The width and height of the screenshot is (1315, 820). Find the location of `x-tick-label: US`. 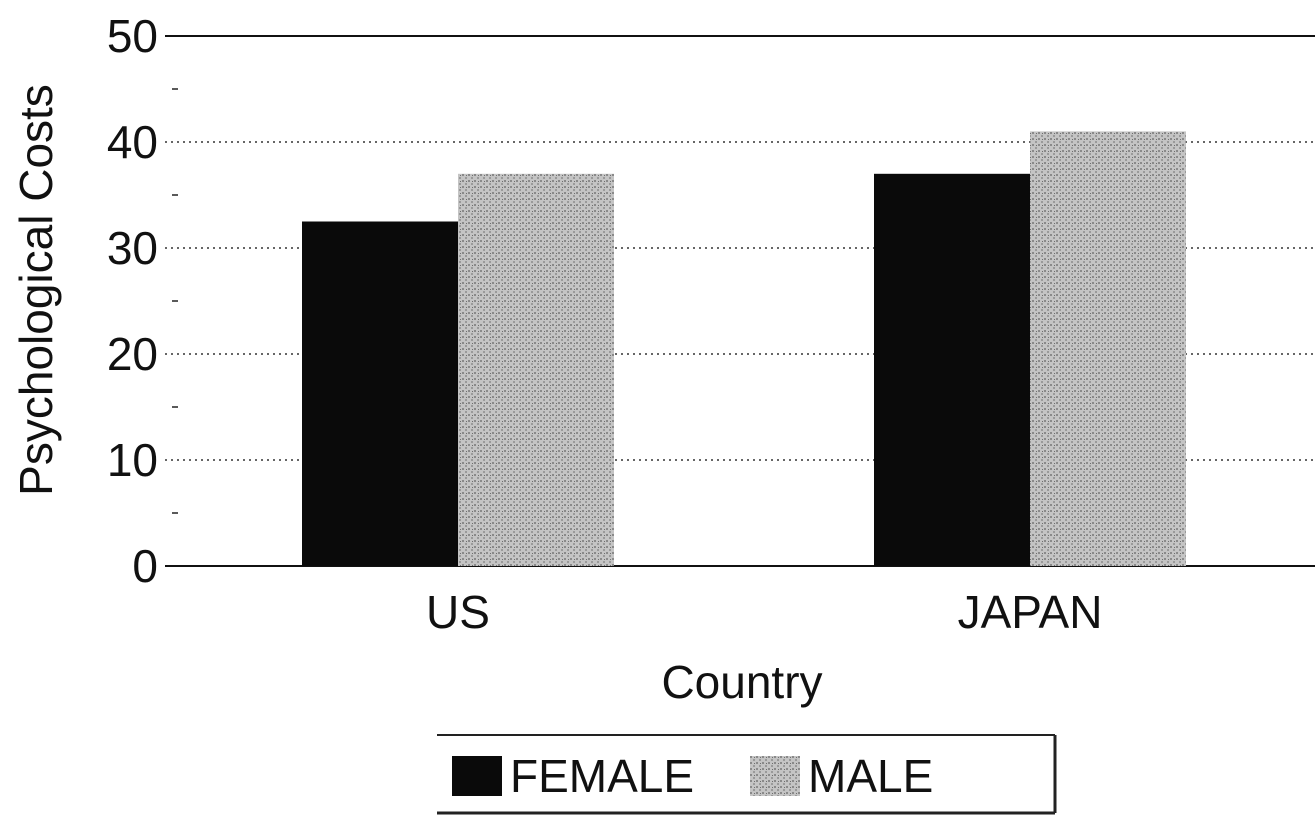

x-tick-label: US is located at coordinates (458, 612).